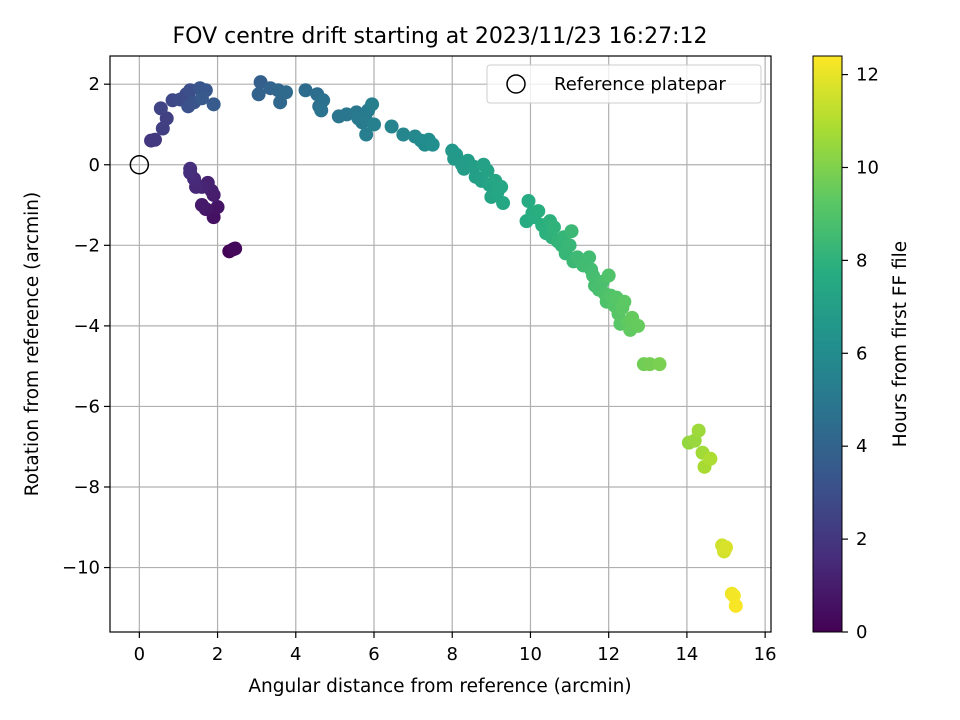 This screenshot has width=960, height=720. What do you see at coordinates (640, 84) in the screenshot?
I see `legend-label: Reference platepar` at bounding box center [640, 84].